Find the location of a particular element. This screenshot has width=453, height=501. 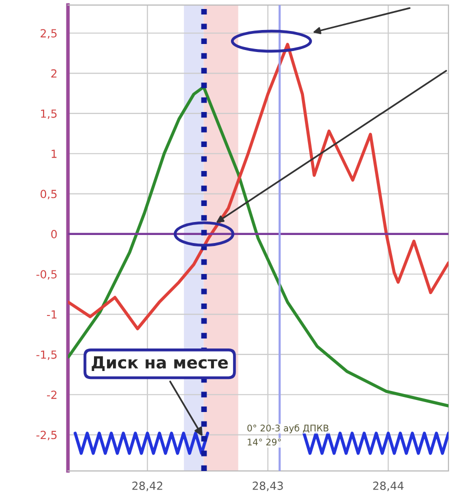

y-tick-label: 1 is located at coordinates (54, 154).